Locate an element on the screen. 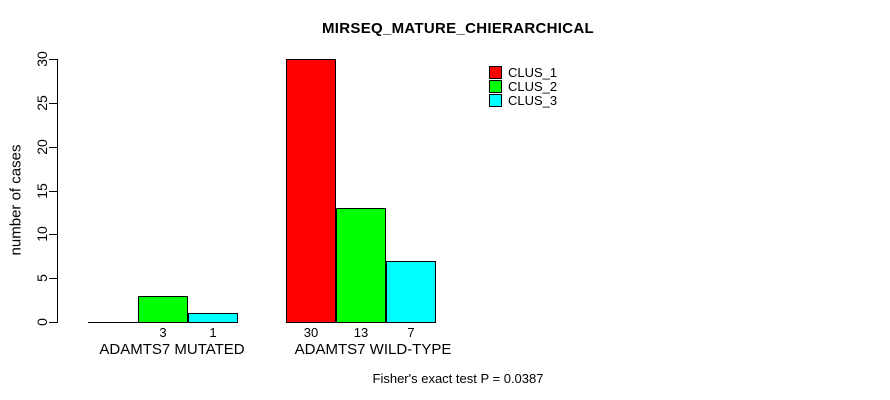 This screenshot has width=890, height=400. legend-item-clus_1: CLUS_1 is located at coordinates (523, 72).